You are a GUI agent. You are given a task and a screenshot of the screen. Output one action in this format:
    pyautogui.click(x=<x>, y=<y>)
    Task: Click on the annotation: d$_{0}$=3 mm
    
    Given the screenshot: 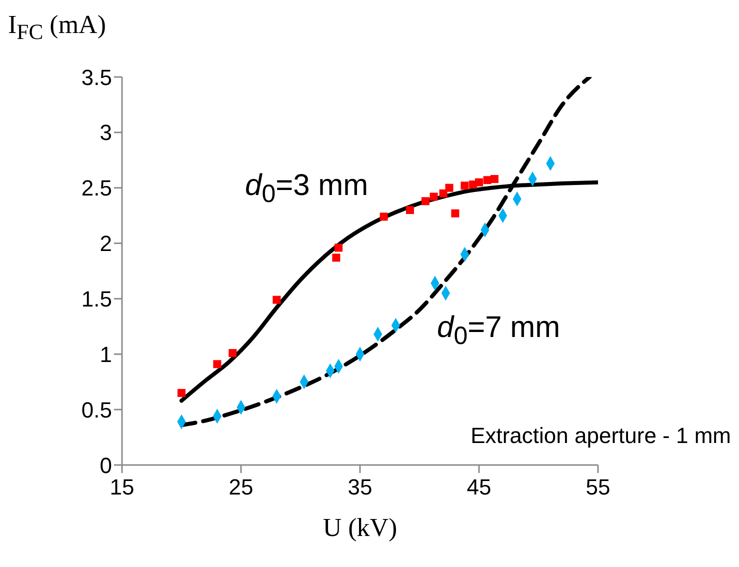 What is the action you would take?
    pyautogui.click(x=306, y=188)
    